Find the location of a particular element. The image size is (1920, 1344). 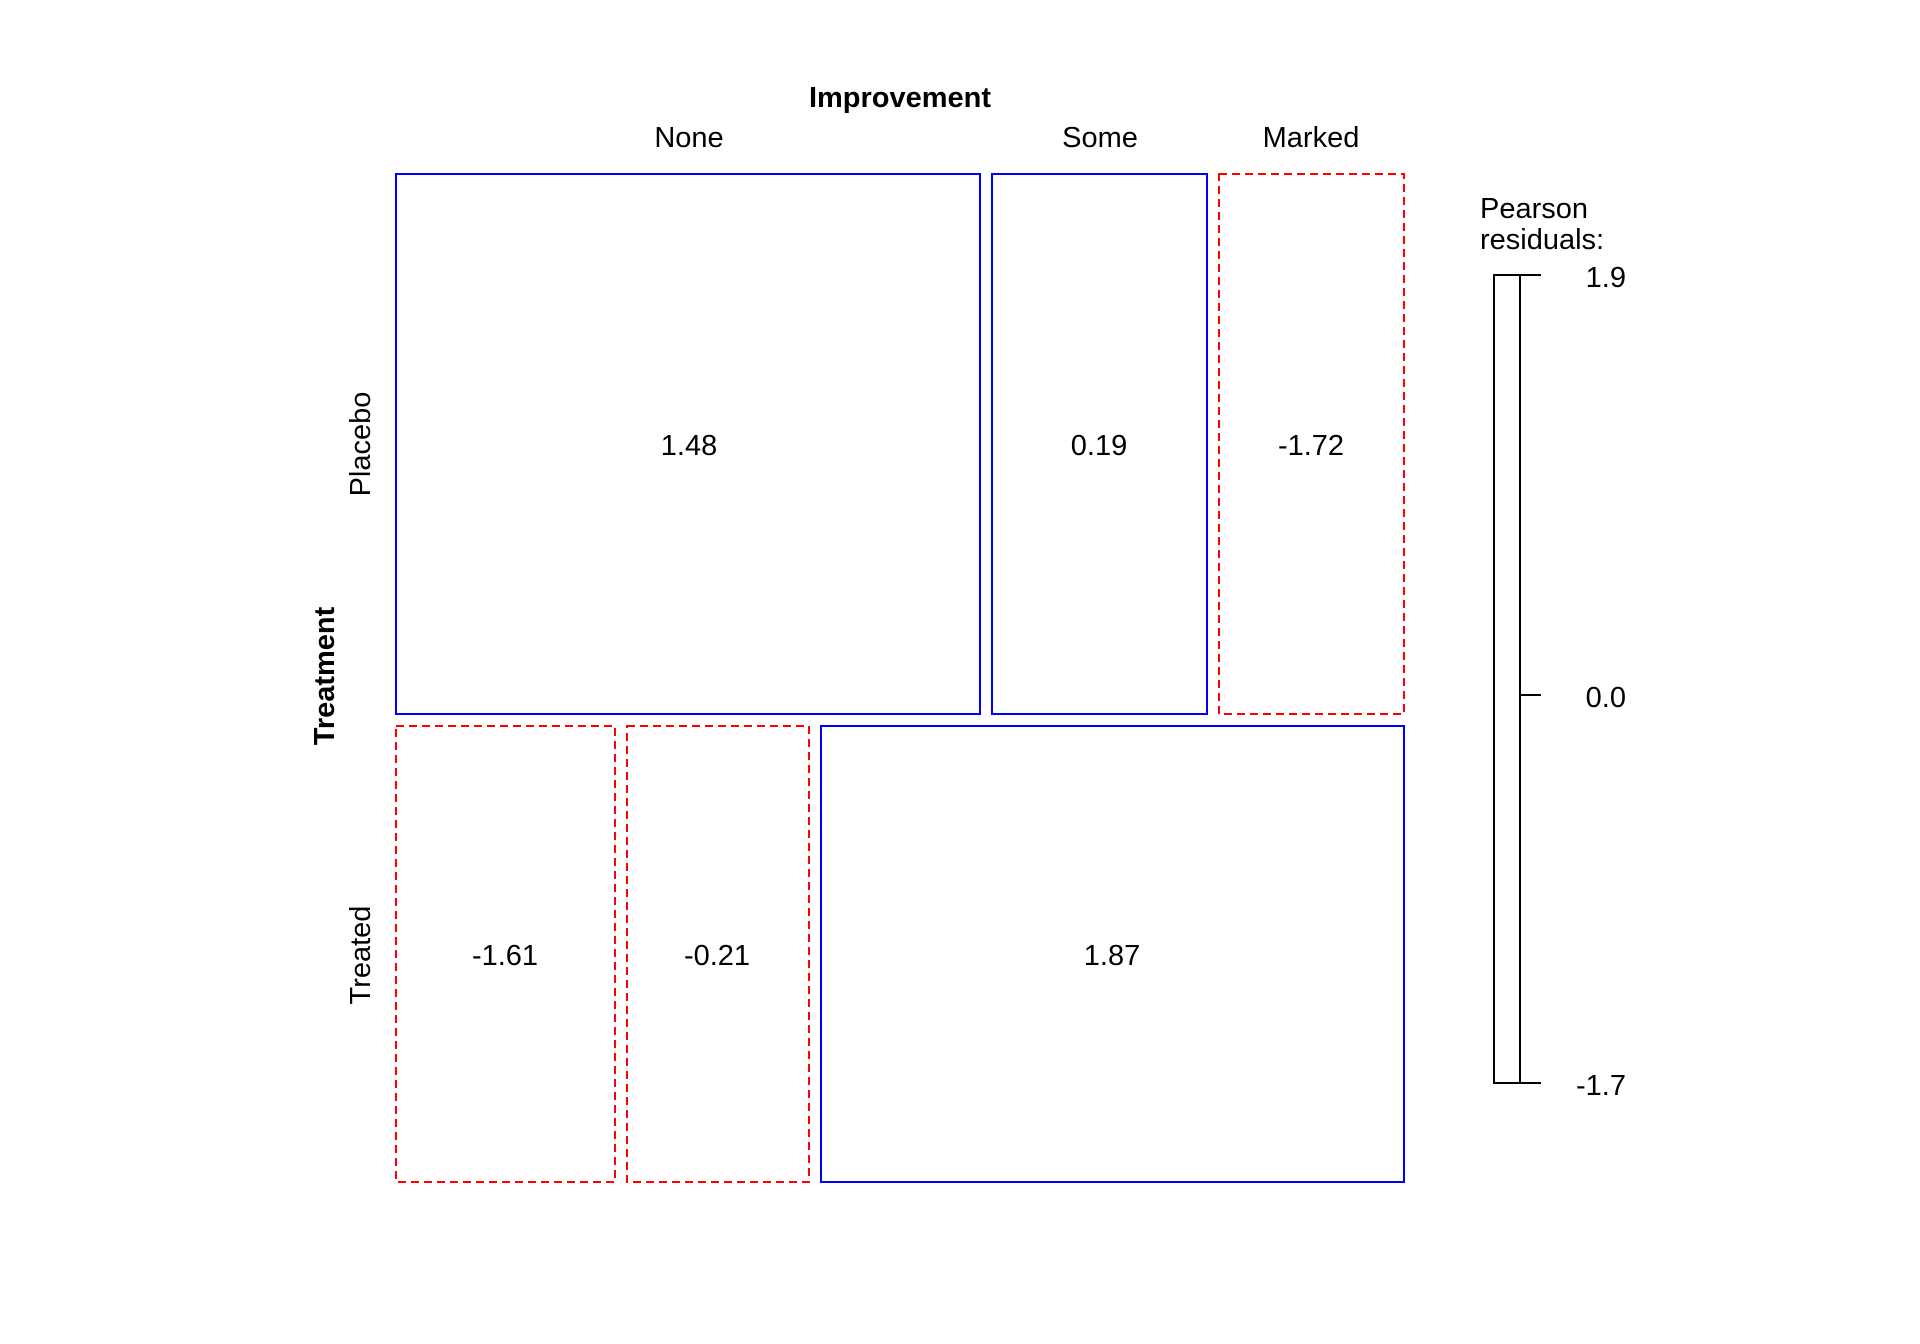

tile-treated-none is located at coordinates (505, 954).